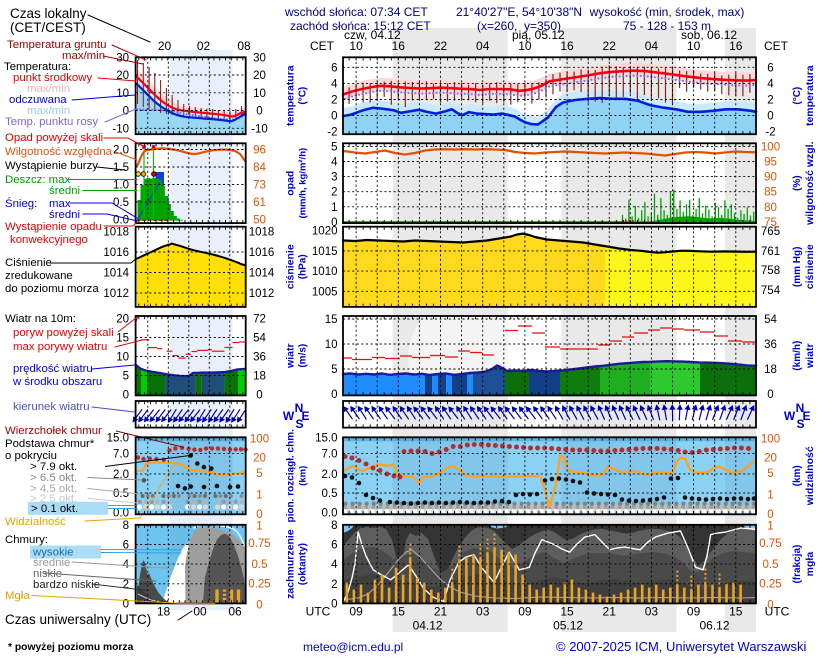 Image resolution: width=820 pixels, height=665 pixels. What do you see at coordinates (21, 203) in the screenshot?
I see `svg-text: Śnieg:` at bounding box center [21, 203].